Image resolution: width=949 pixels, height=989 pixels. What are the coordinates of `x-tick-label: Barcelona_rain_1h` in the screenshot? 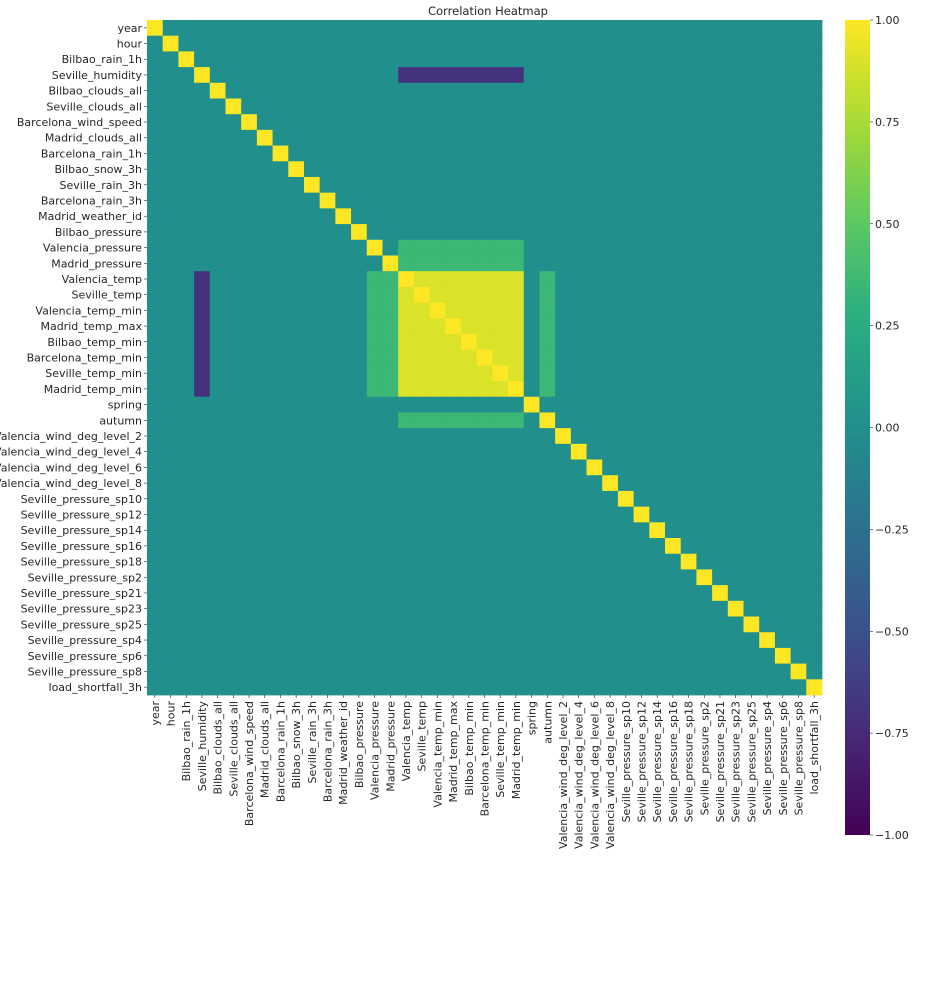 It's located at (280, 751).